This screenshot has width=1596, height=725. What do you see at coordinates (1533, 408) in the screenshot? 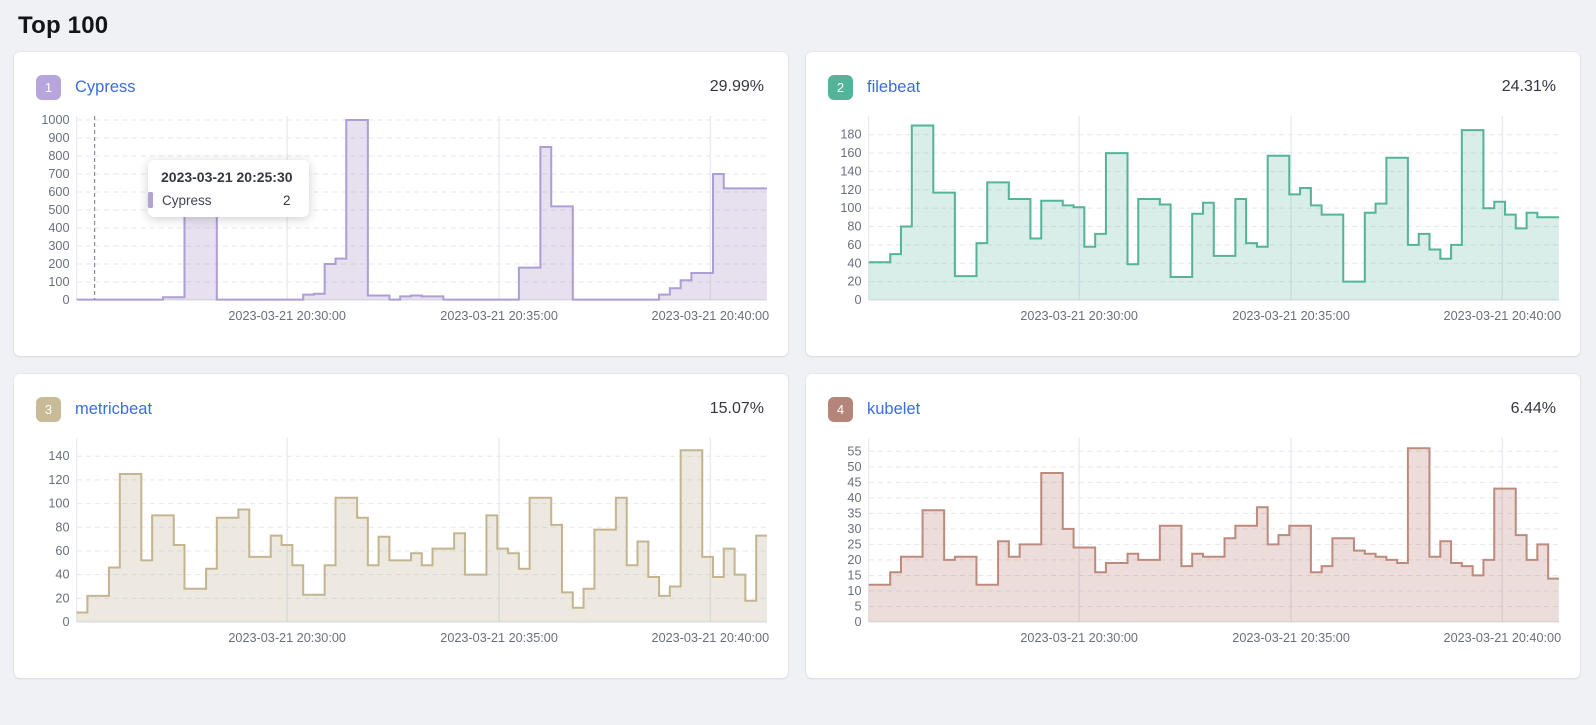
I see `percent-value: 6.44%` at bounding box center [1533, 408].